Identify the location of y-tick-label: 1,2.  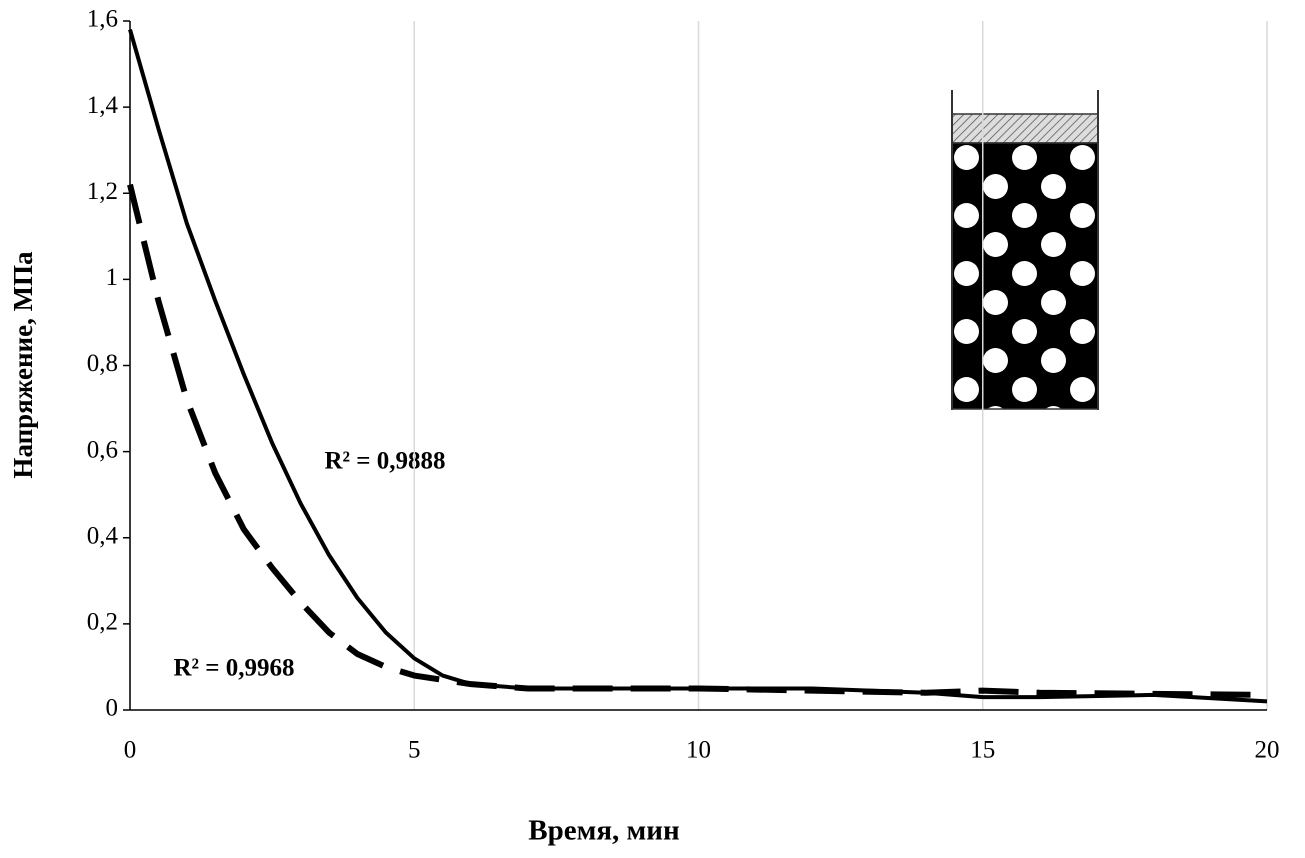
(102, 191).